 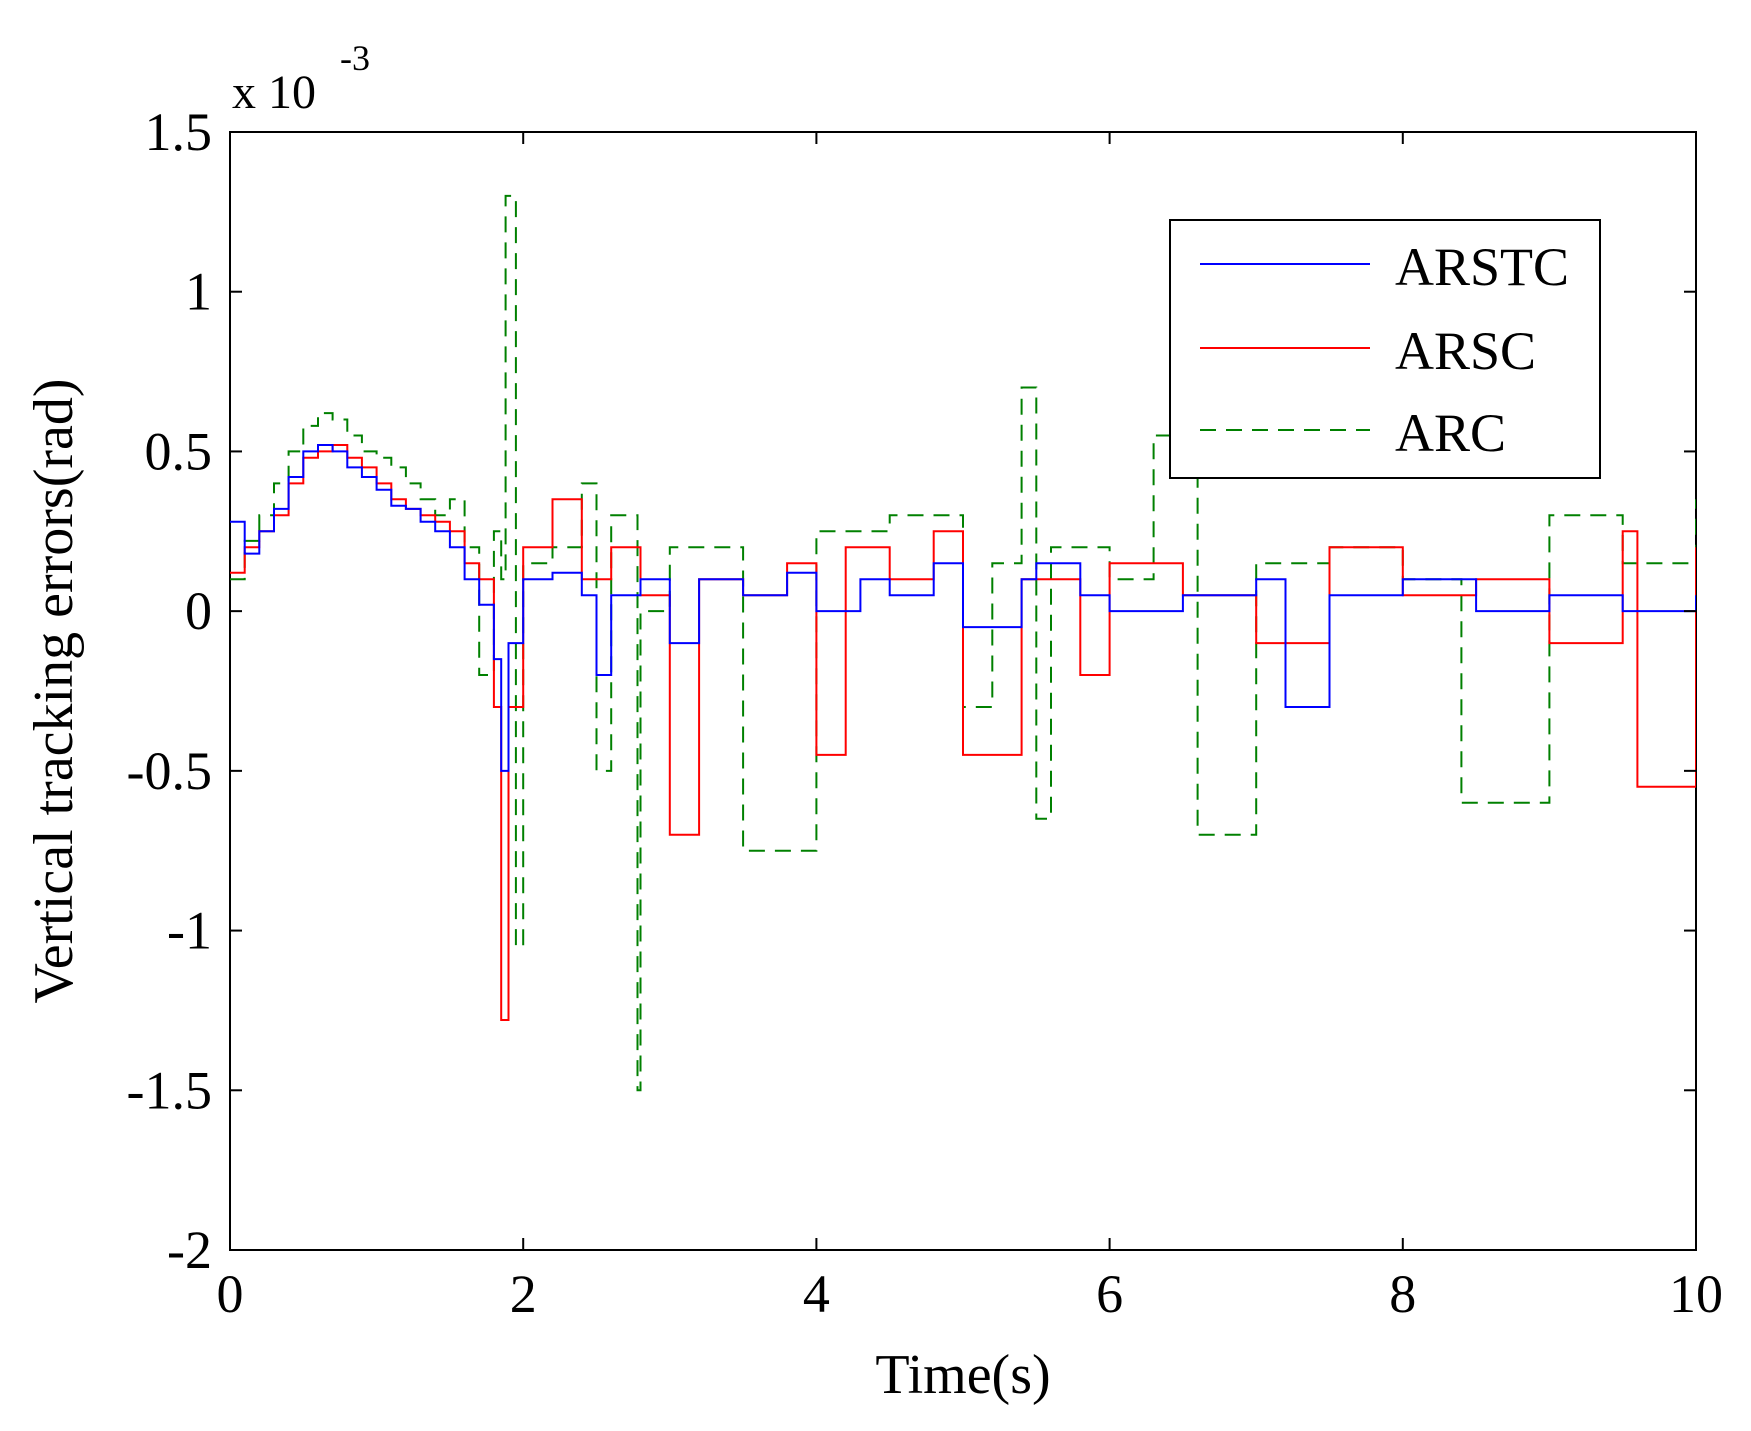 What do you see at coordinates (274, 92) in the screenshot?
I see `y-exponent-prefix: x 10` at bounding box center [274, 92].